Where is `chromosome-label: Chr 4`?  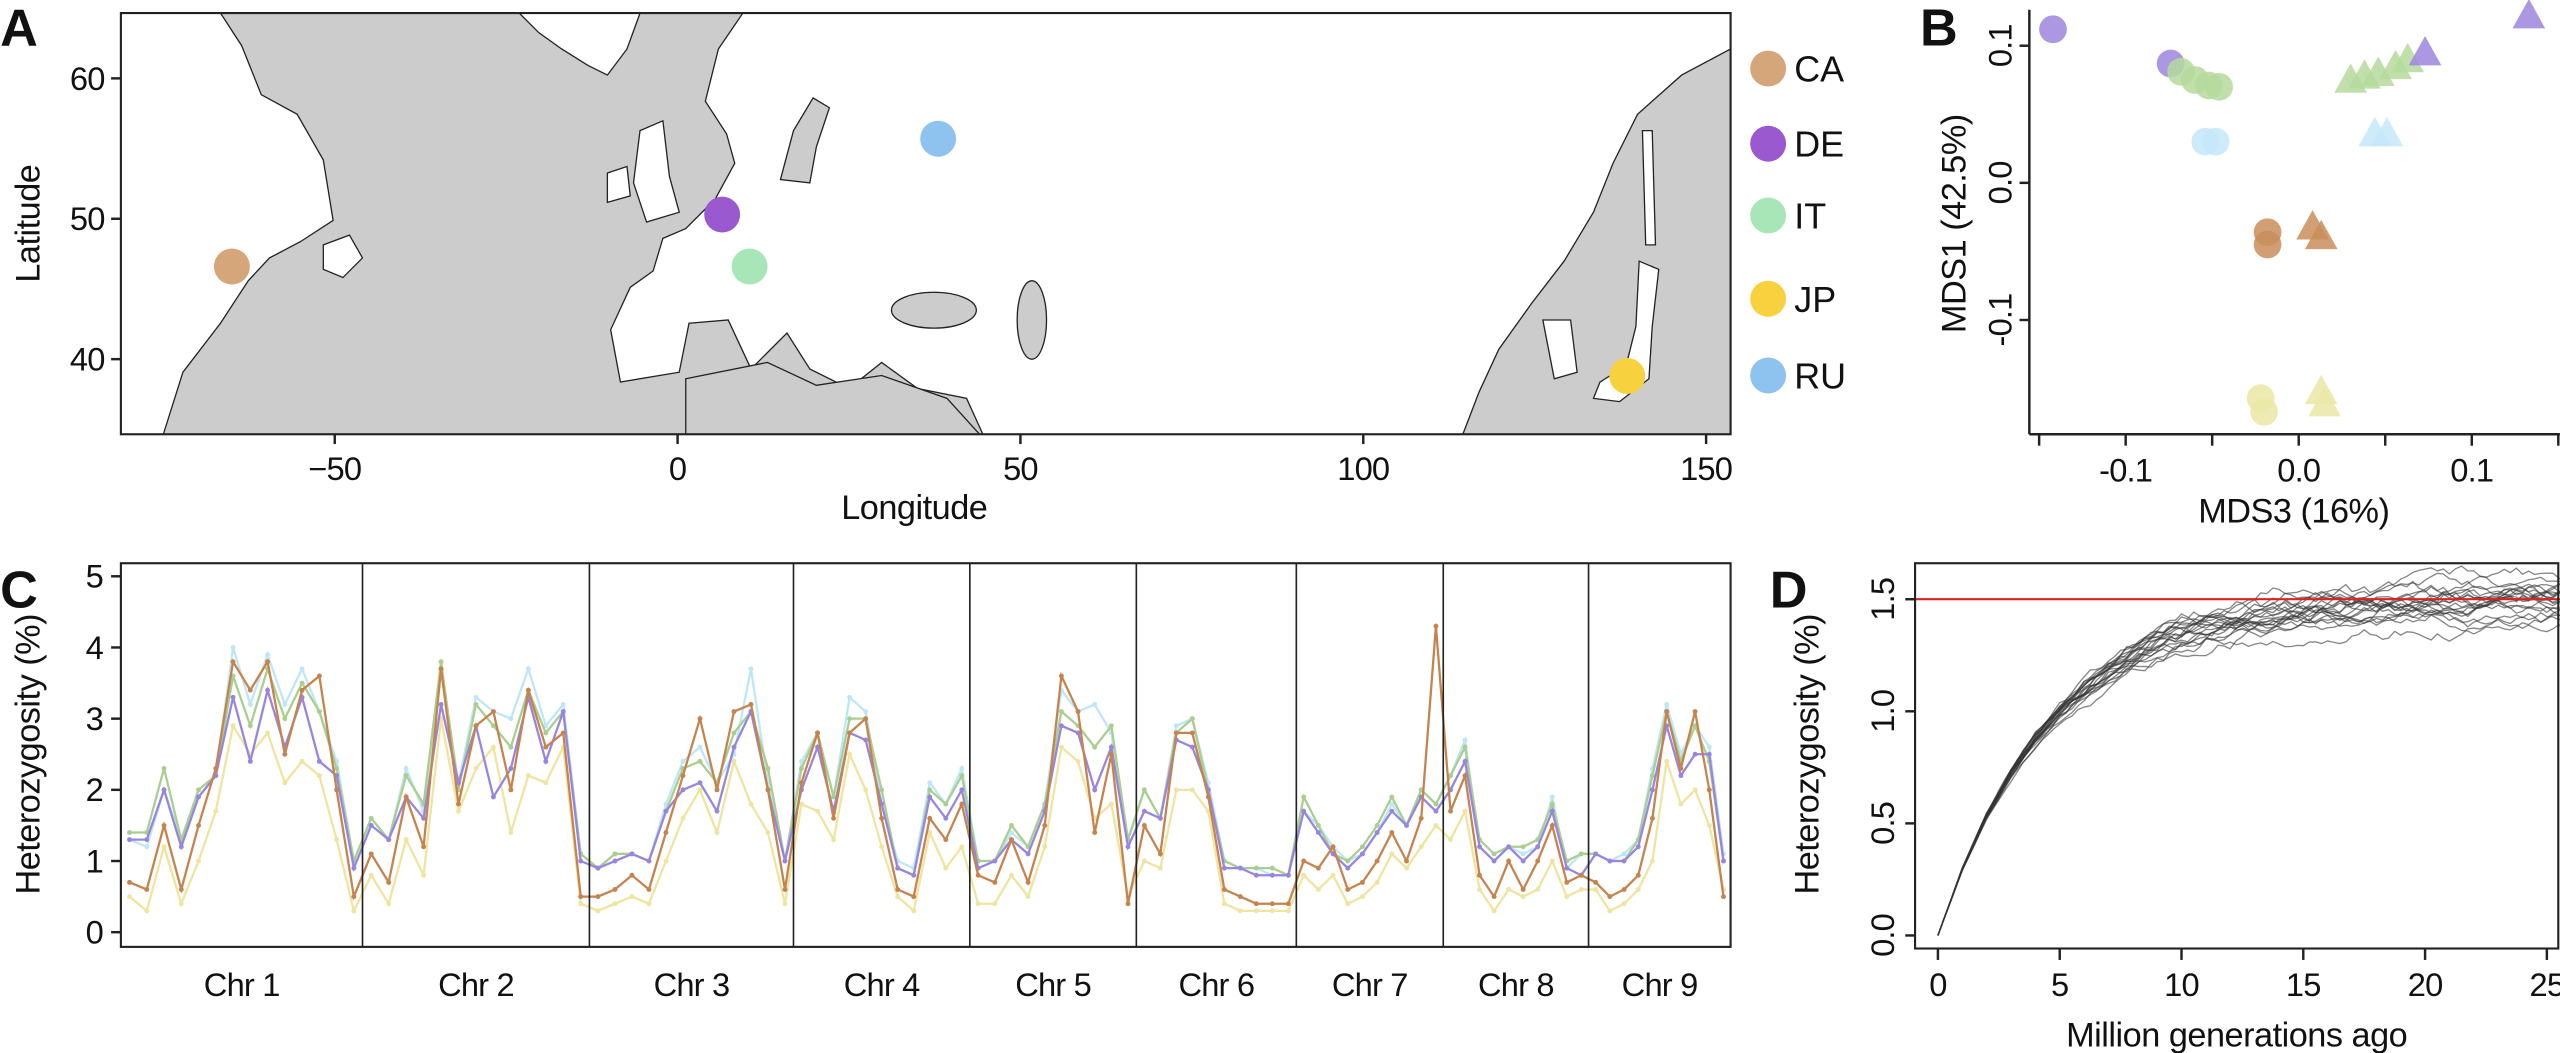
chromosome-label: Chr 4 is located at coordinates (882, 984).